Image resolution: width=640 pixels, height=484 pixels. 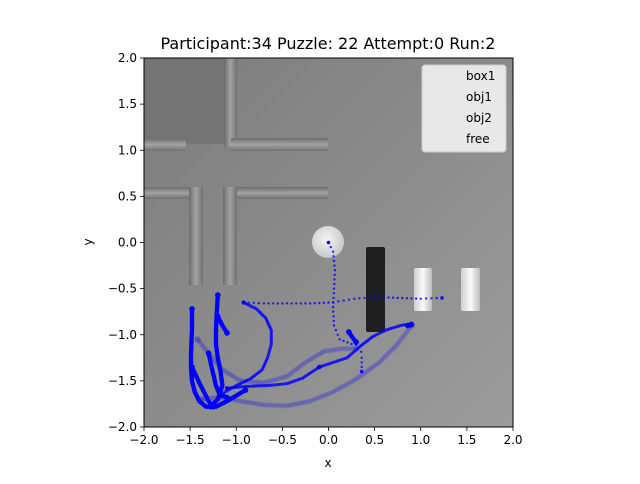 I want to click on y-axis: −2.0 −1.5 −1.0 −0.5 0.0 0.5 1.0 1.5 2.0, so click(x=126, y=242).